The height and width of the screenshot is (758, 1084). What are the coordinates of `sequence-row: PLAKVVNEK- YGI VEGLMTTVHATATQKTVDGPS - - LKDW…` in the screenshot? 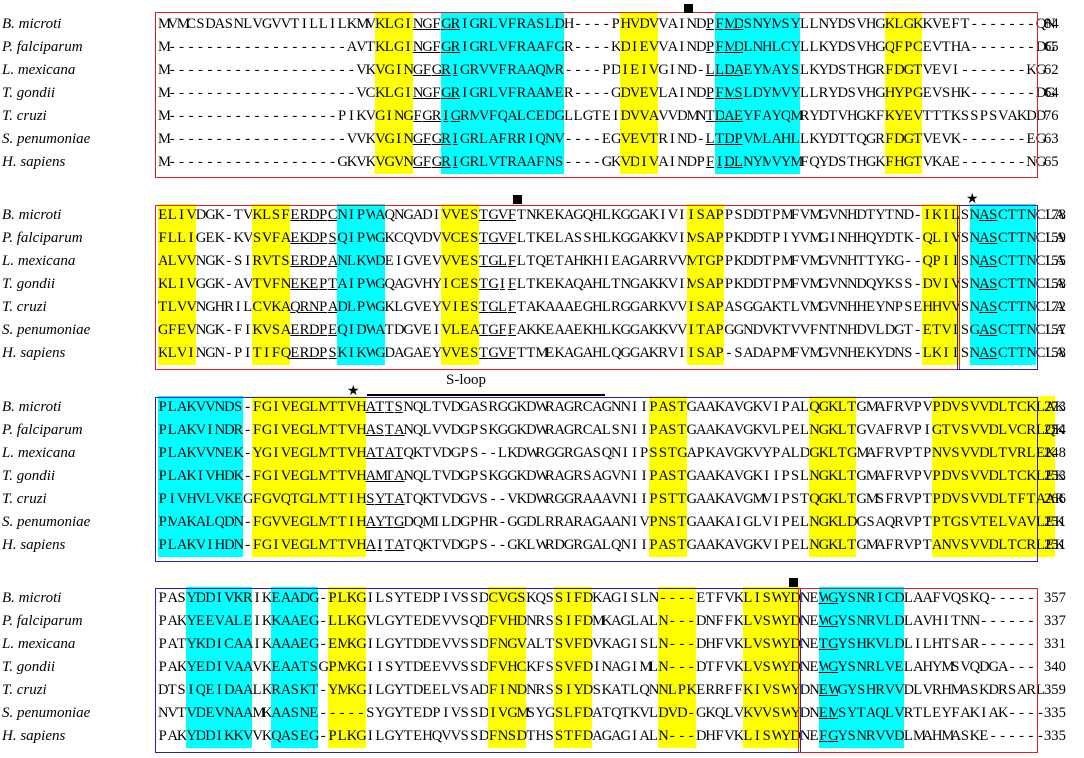 It's located at (607, 453).